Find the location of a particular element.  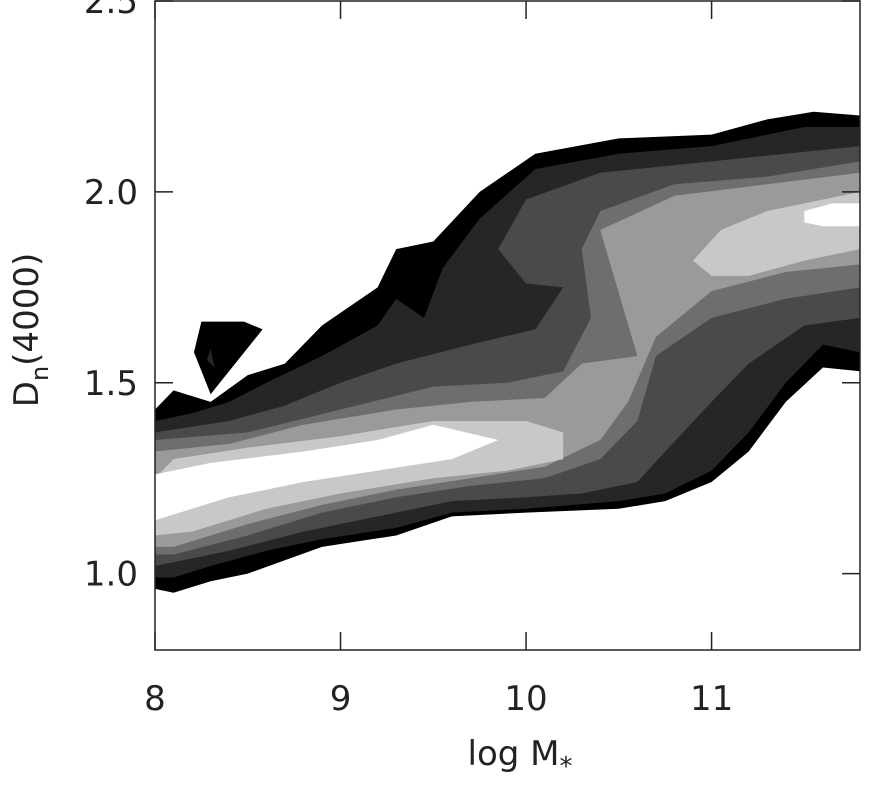

x-tick-label: 11 is located at coordinates (711, 699).